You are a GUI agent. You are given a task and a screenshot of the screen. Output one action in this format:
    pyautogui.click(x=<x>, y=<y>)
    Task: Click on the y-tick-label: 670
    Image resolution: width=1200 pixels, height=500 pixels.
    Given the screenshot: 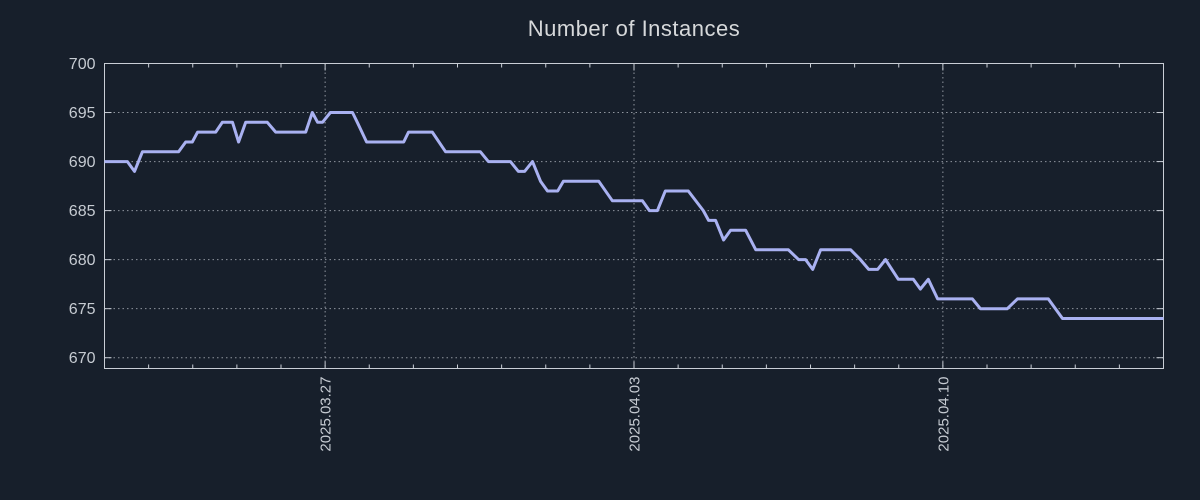 What is the action you would take?
    pyautogui.click(x=82, y=358)
    